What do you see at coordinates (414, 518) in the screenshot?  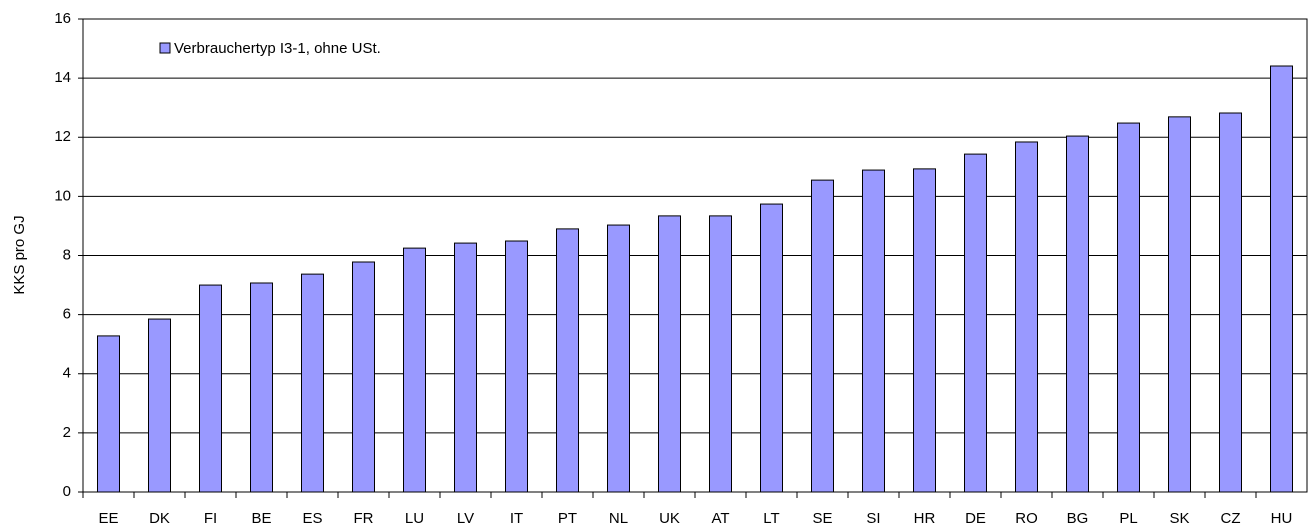 I see `x-tick-label: LU` at bounding box center [414, 518].